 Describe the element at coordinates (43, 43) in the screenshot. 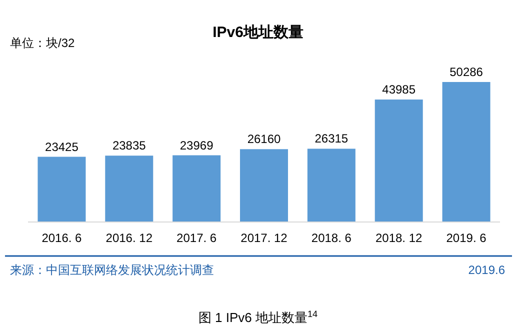

I see `y-axis-title: 单位：块/32` at that location.